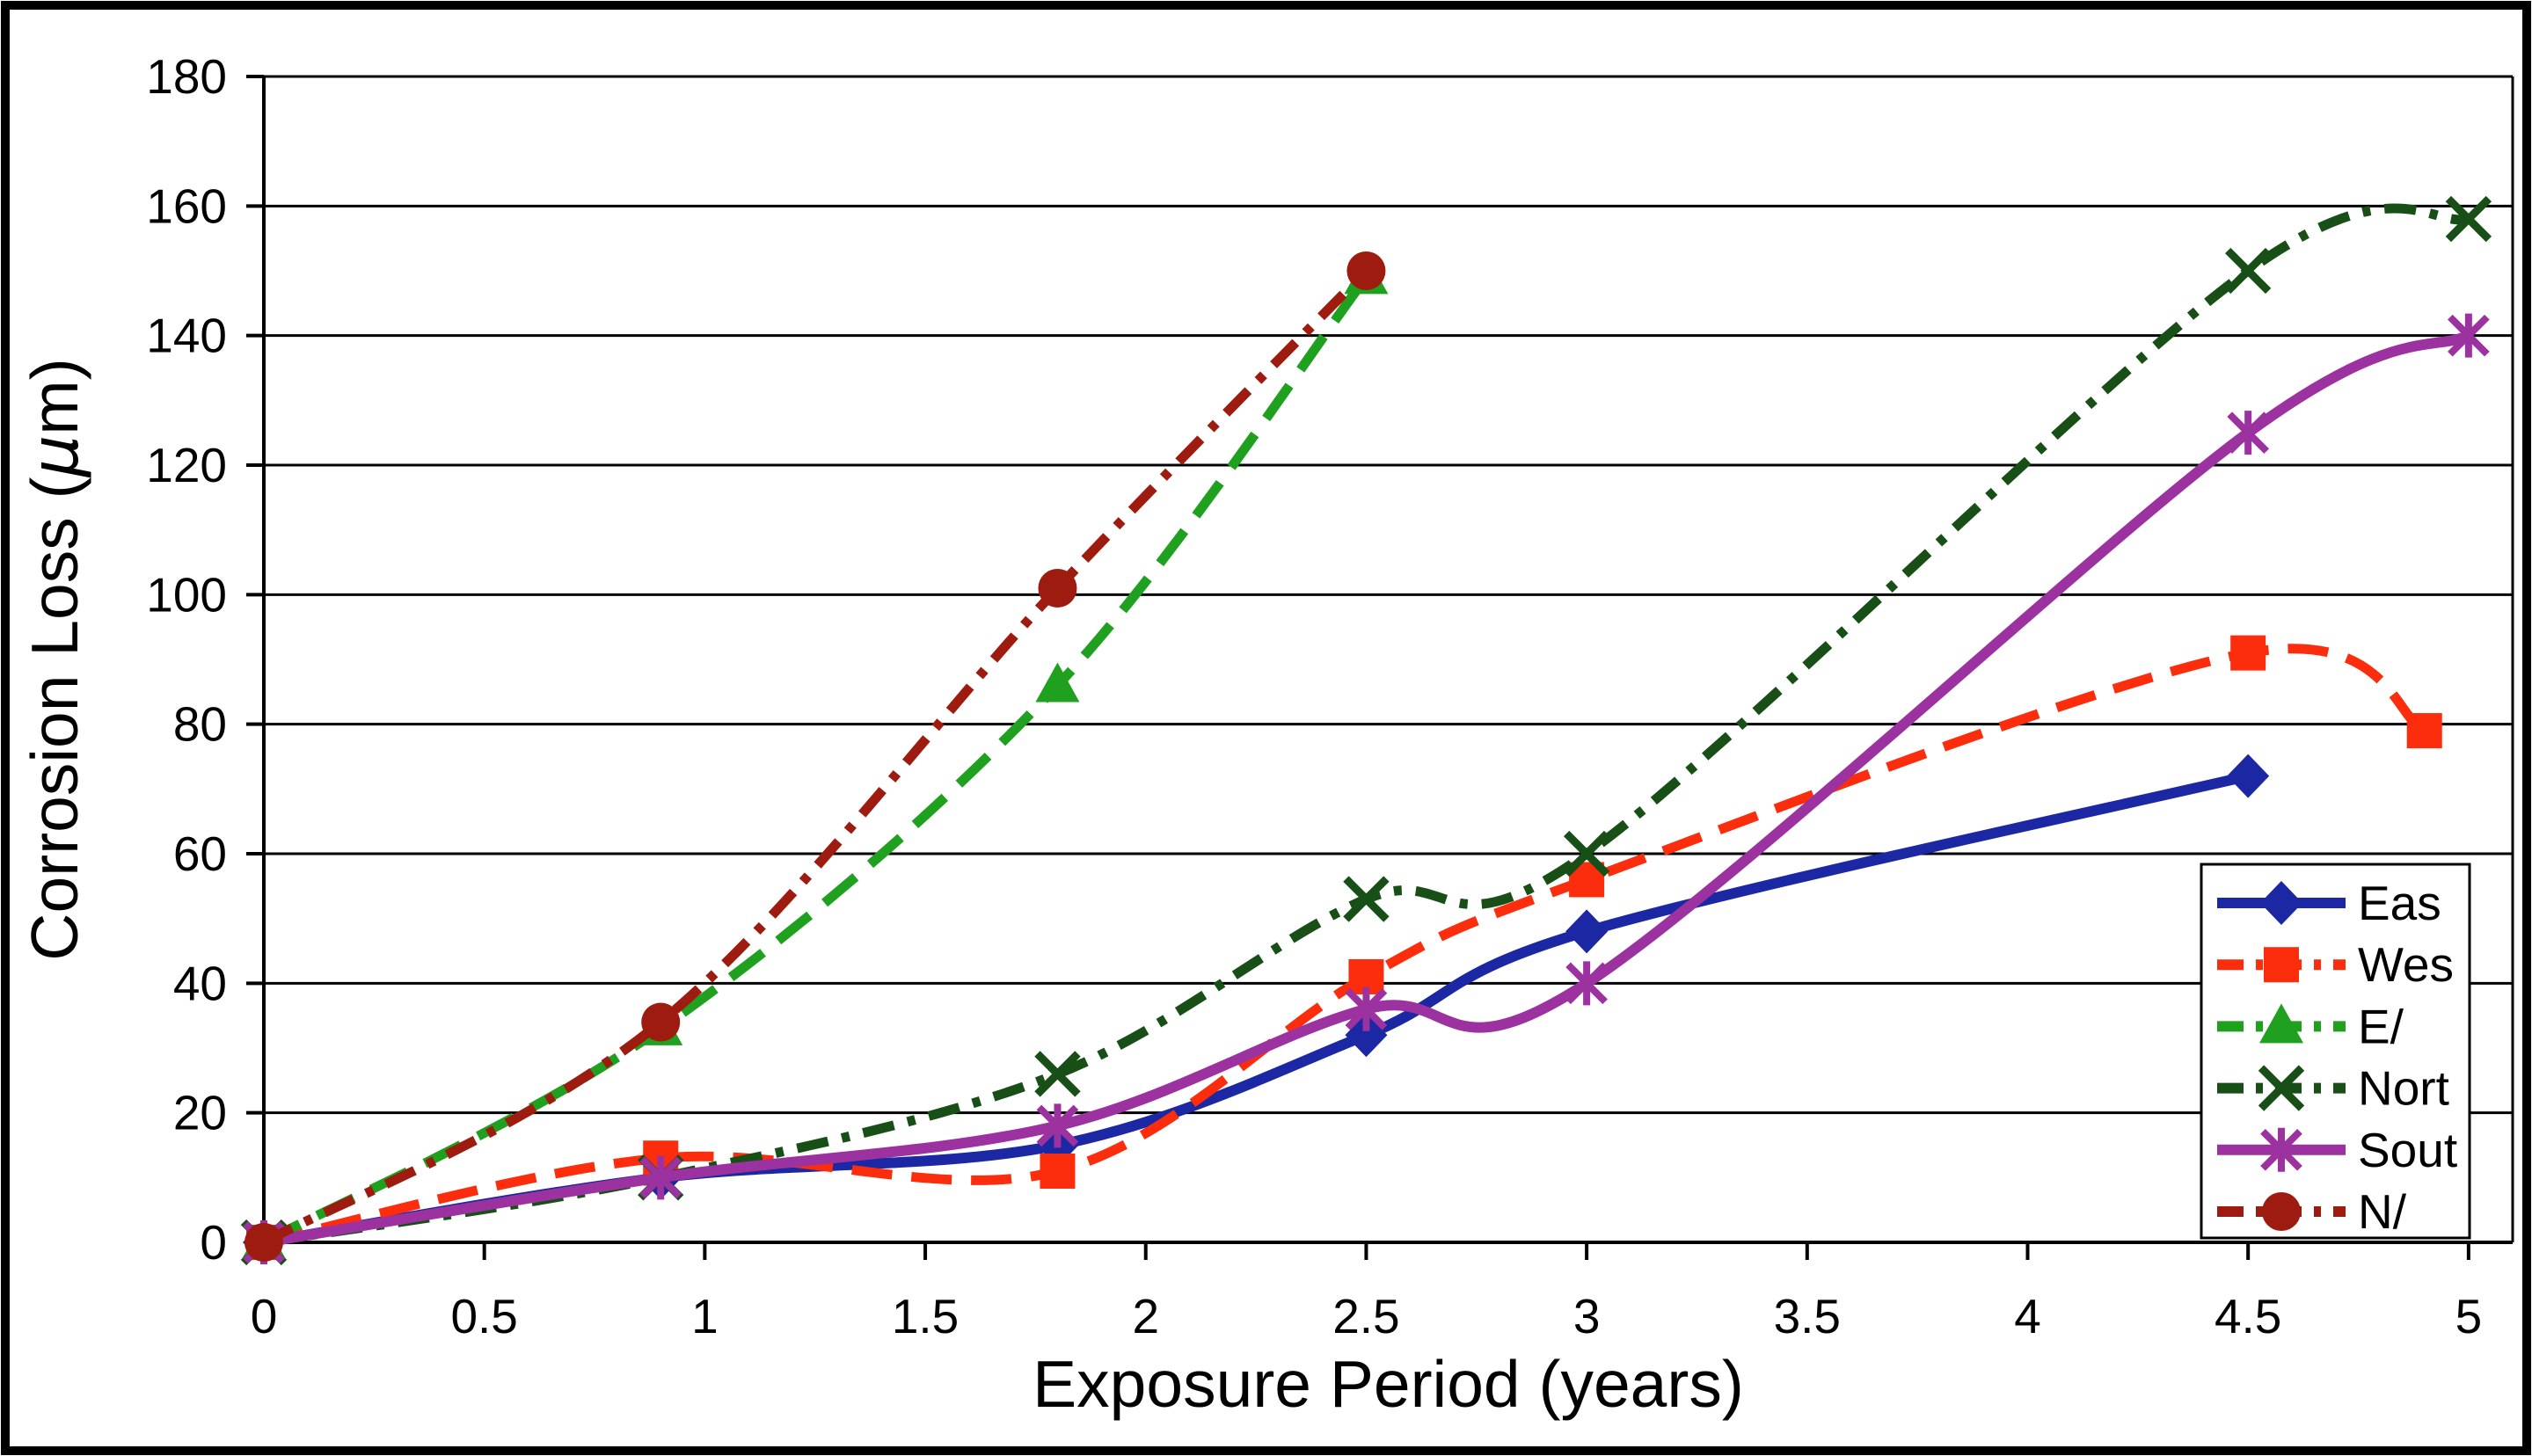  Describe the element at coordinates (200, 983) in the screenshot. I see `y-tick-label-40: 40` at that location.